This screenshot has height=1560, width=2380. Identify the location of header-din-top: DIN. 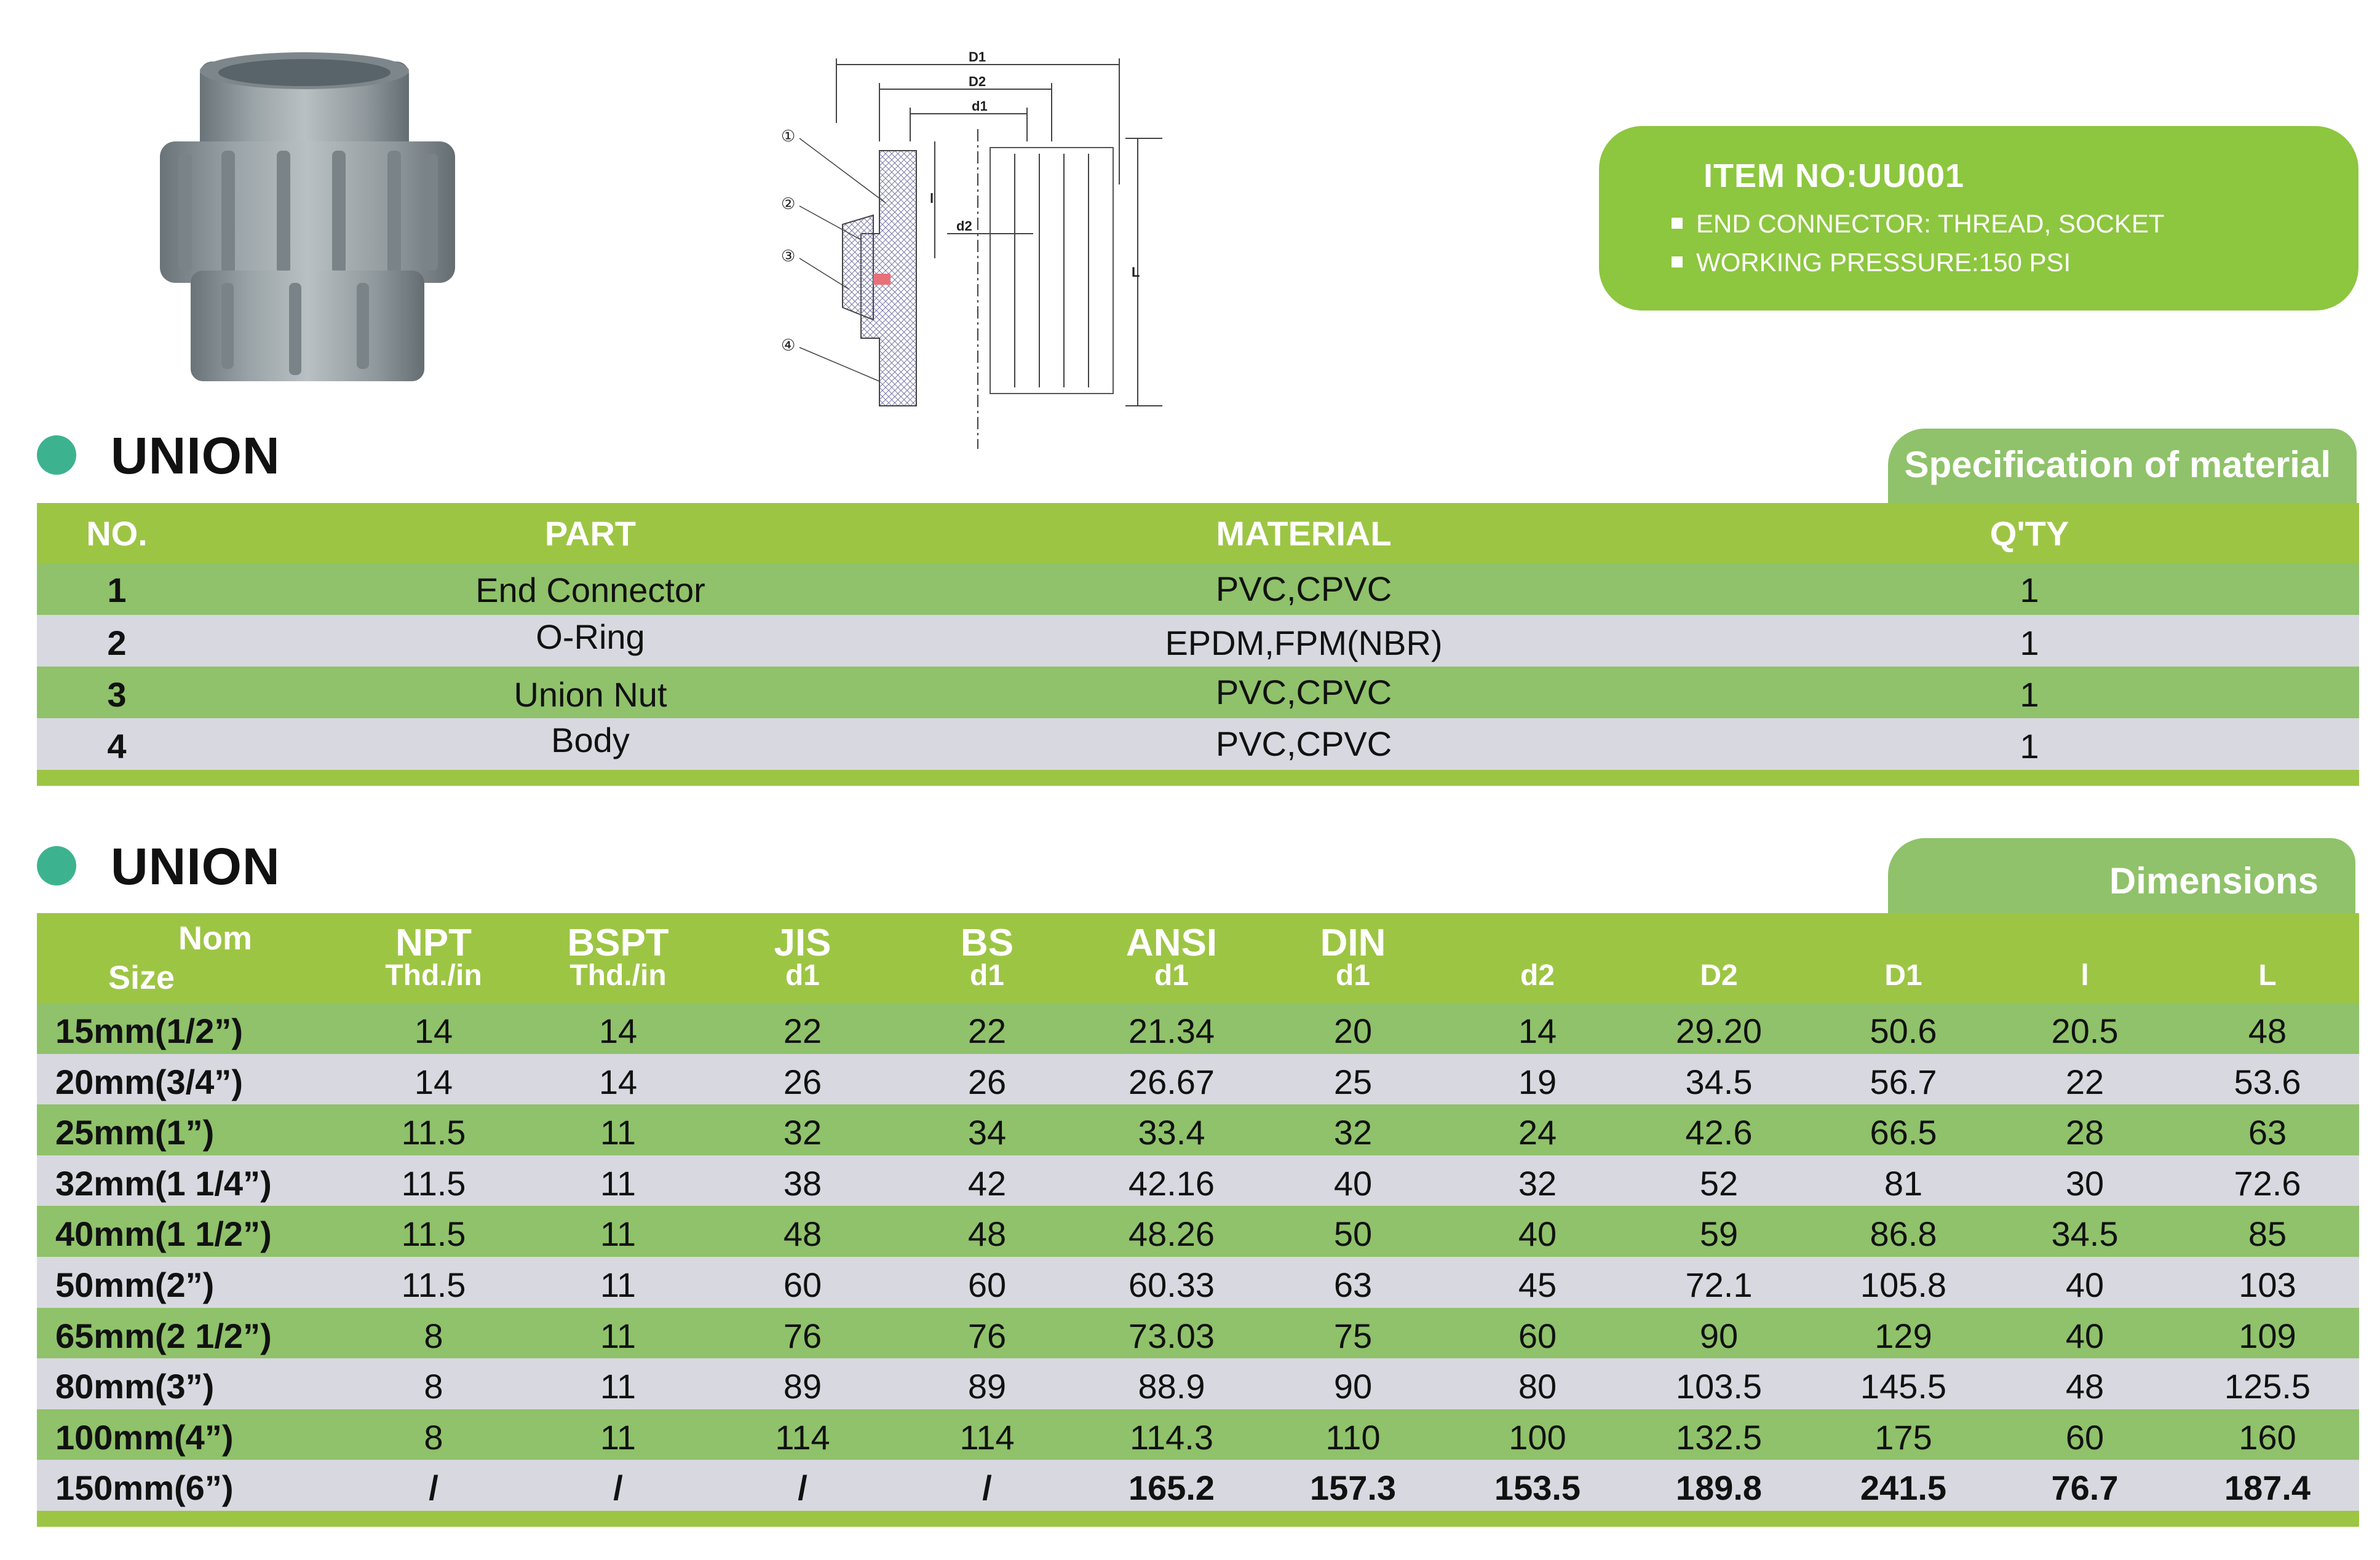
(1353, 943).